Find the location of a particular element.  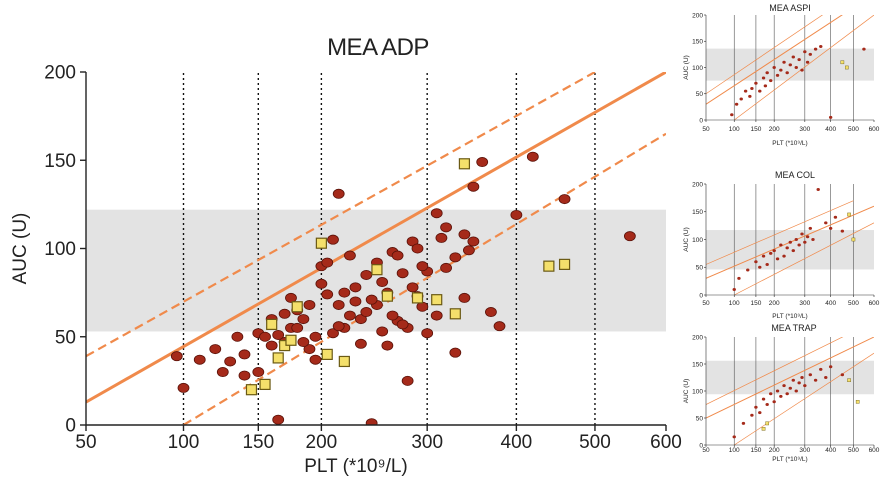

y-axis-label: AUC (U) is located at coordinates (686, 67).